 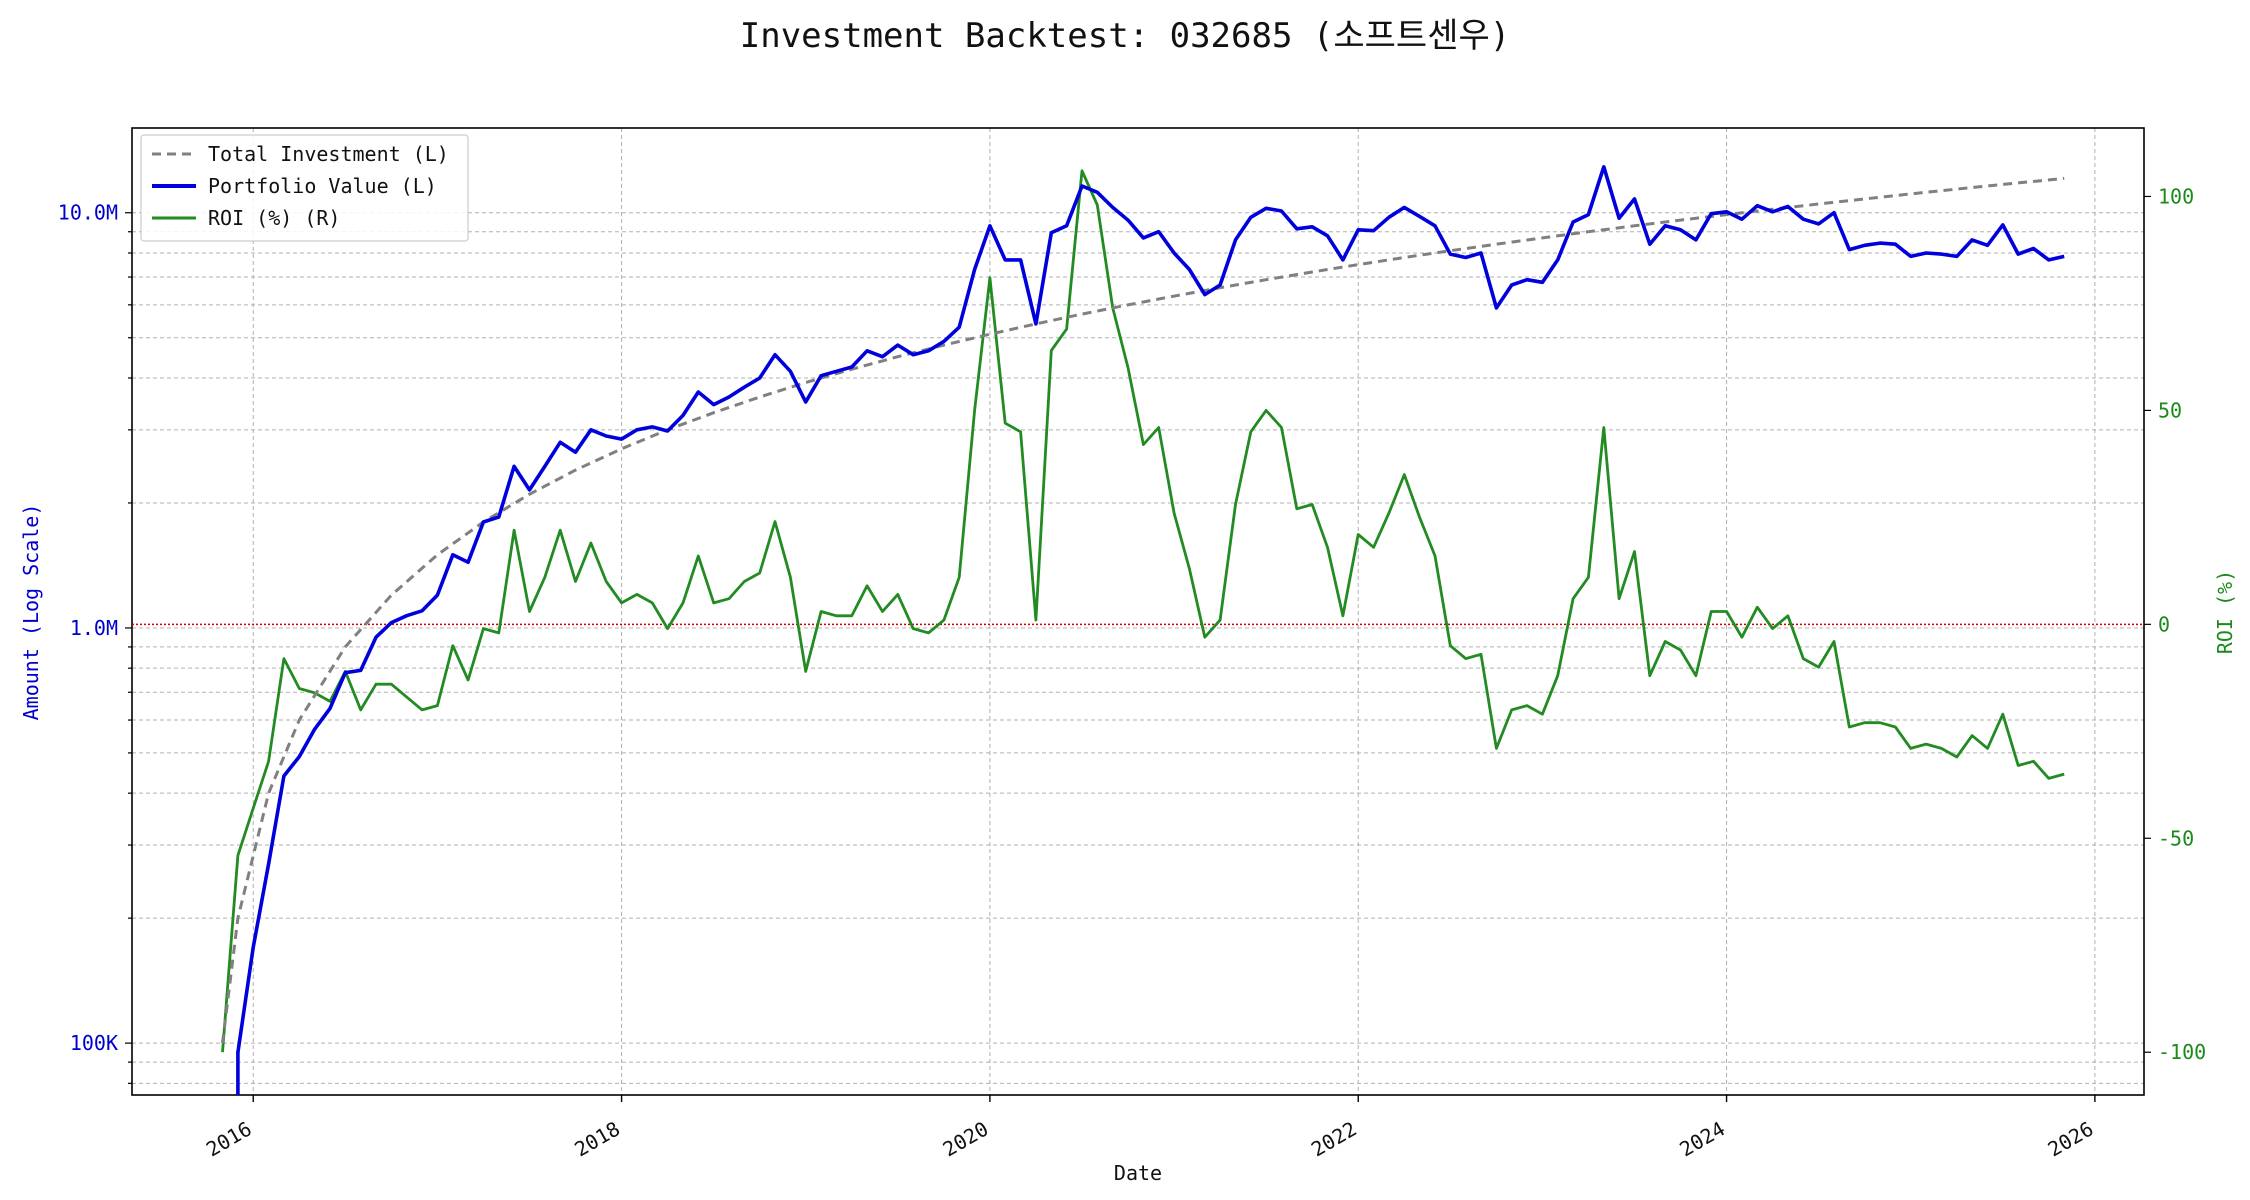 I want to click on legend-label-total-investment: Total Investment (L), so click(x=328, y=154).